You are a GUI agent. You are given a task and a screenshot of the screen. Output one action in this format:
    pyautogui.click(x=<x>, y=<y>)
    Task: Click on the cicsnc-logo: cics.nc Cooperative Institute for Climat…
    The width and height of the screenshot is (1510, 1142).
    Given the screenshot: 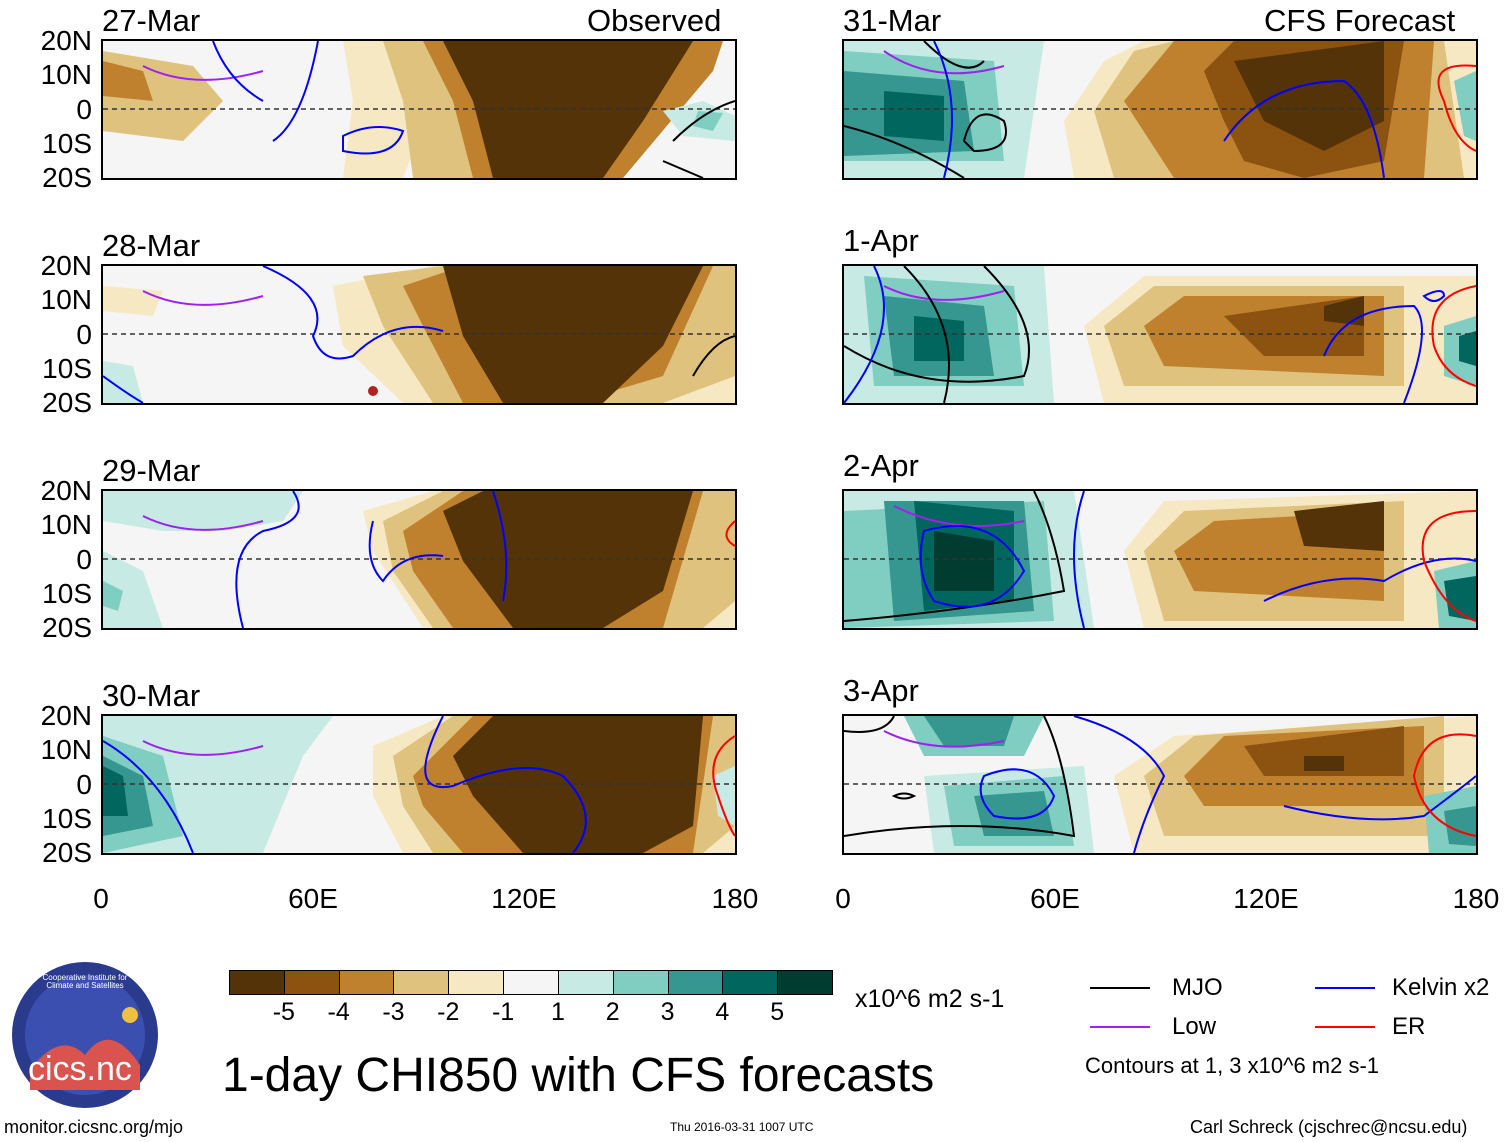 What is the action you would take?
    pyautogui.click(x=85, y=1035)
    